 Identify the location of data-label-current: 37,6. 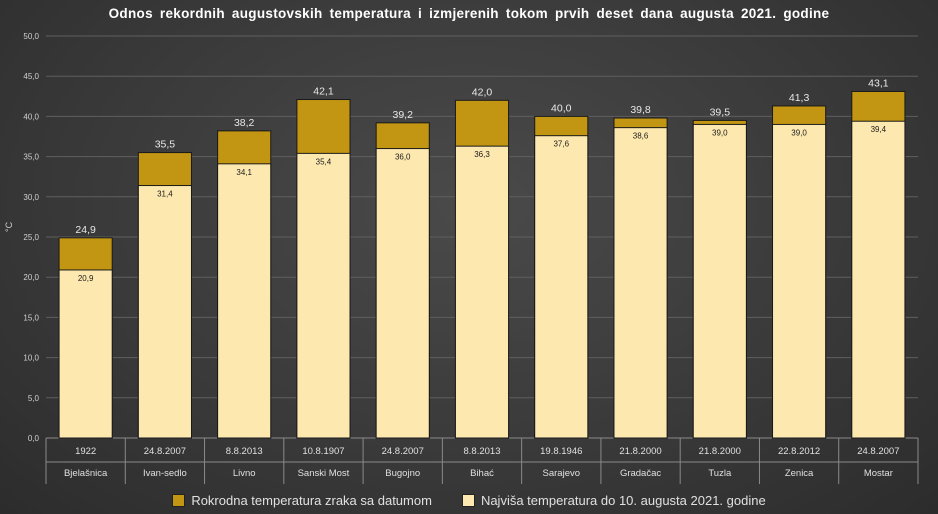
(561, 144).